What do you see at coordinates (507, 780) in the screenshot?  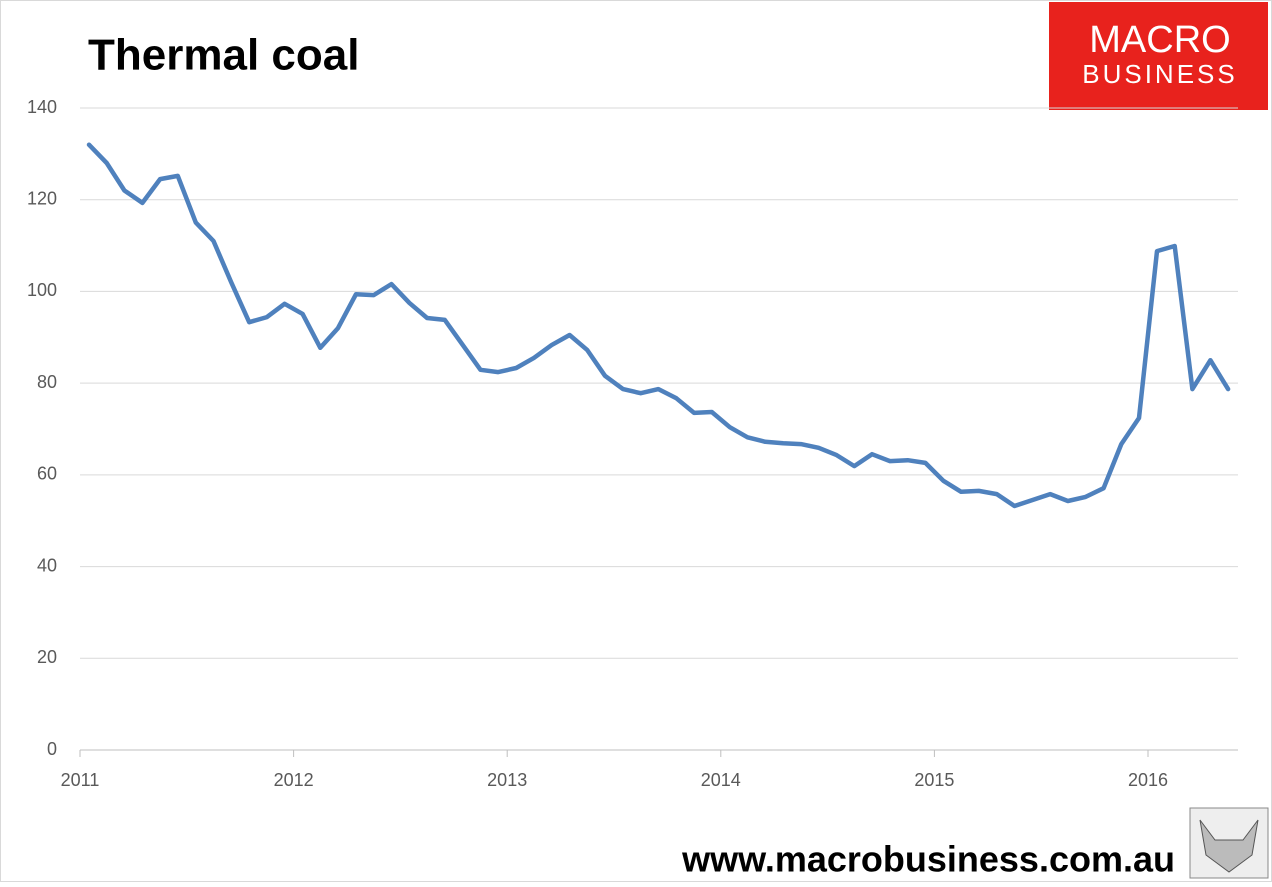 I see `x-tick-label: 2013` at bounding box center [507, 780].